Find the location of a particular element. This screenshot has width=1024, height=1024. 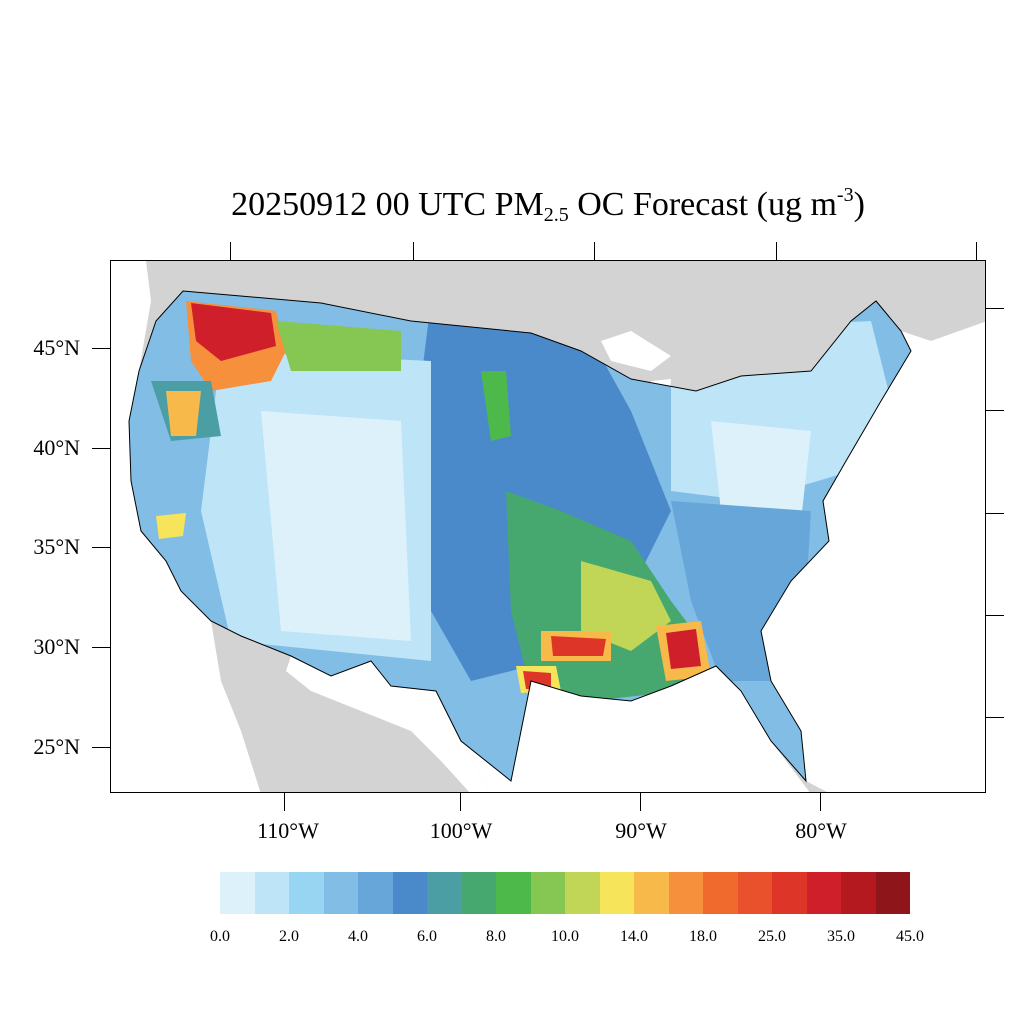

colorbar-label: 35.0 is located at coordinates (841, 936).